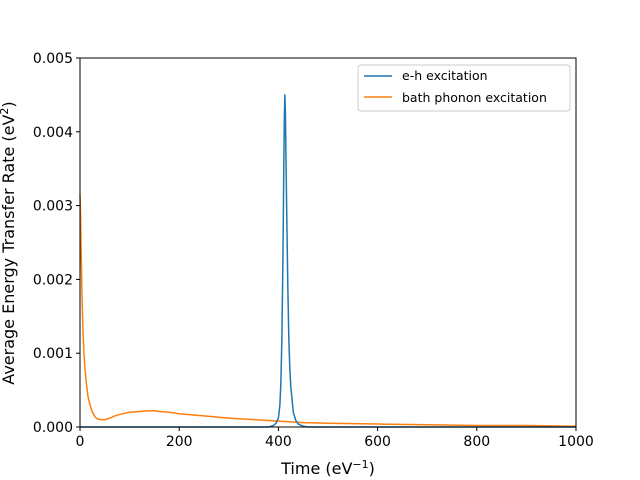 The width and height of the screenshot is (640, 480). I want to click on y-axis-ticks: 0.000 0.001 0.002 0.003 0.004 0.005, so click(56, 243).